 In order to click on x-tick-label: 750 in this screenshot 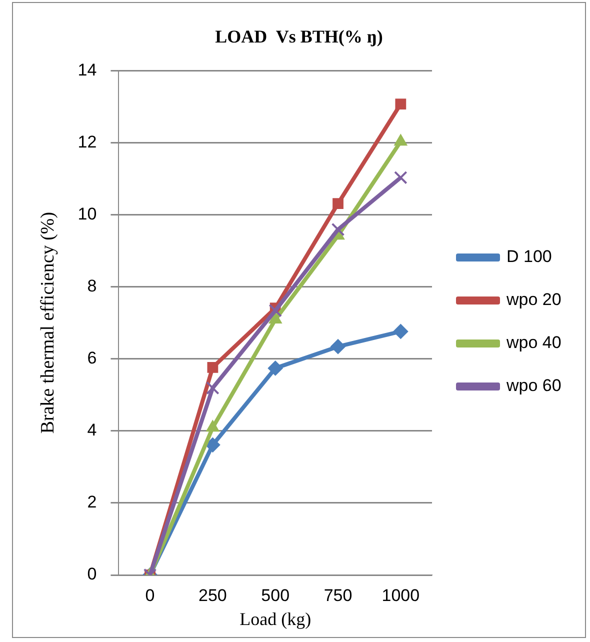, I will do `click(338, 595)`.